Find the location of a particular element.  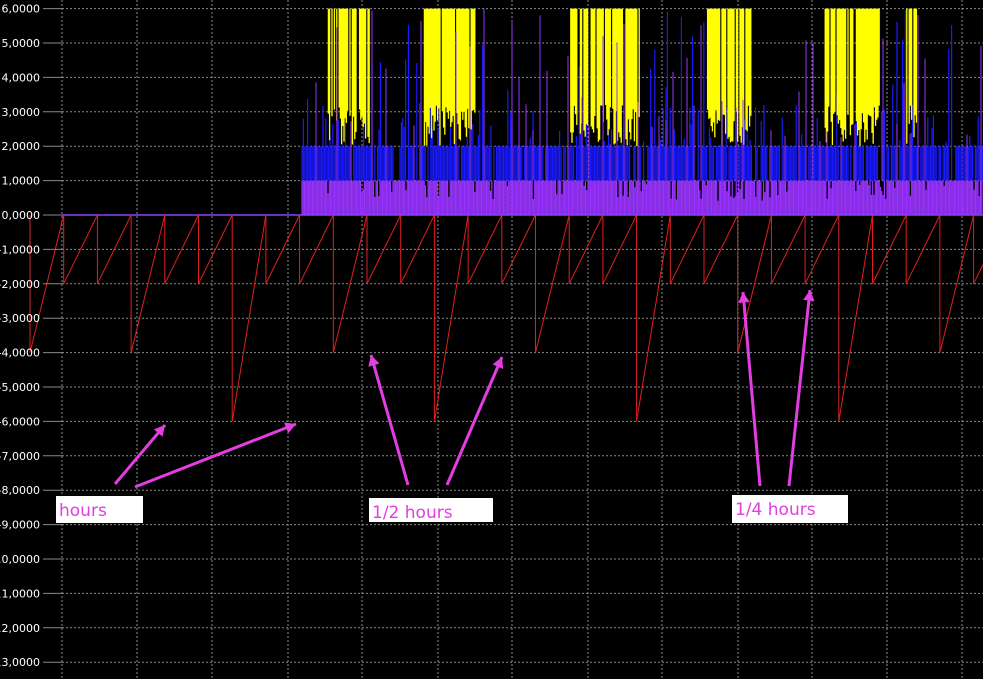

callout-box-quarter-hours is located at coordinates (790, 509).